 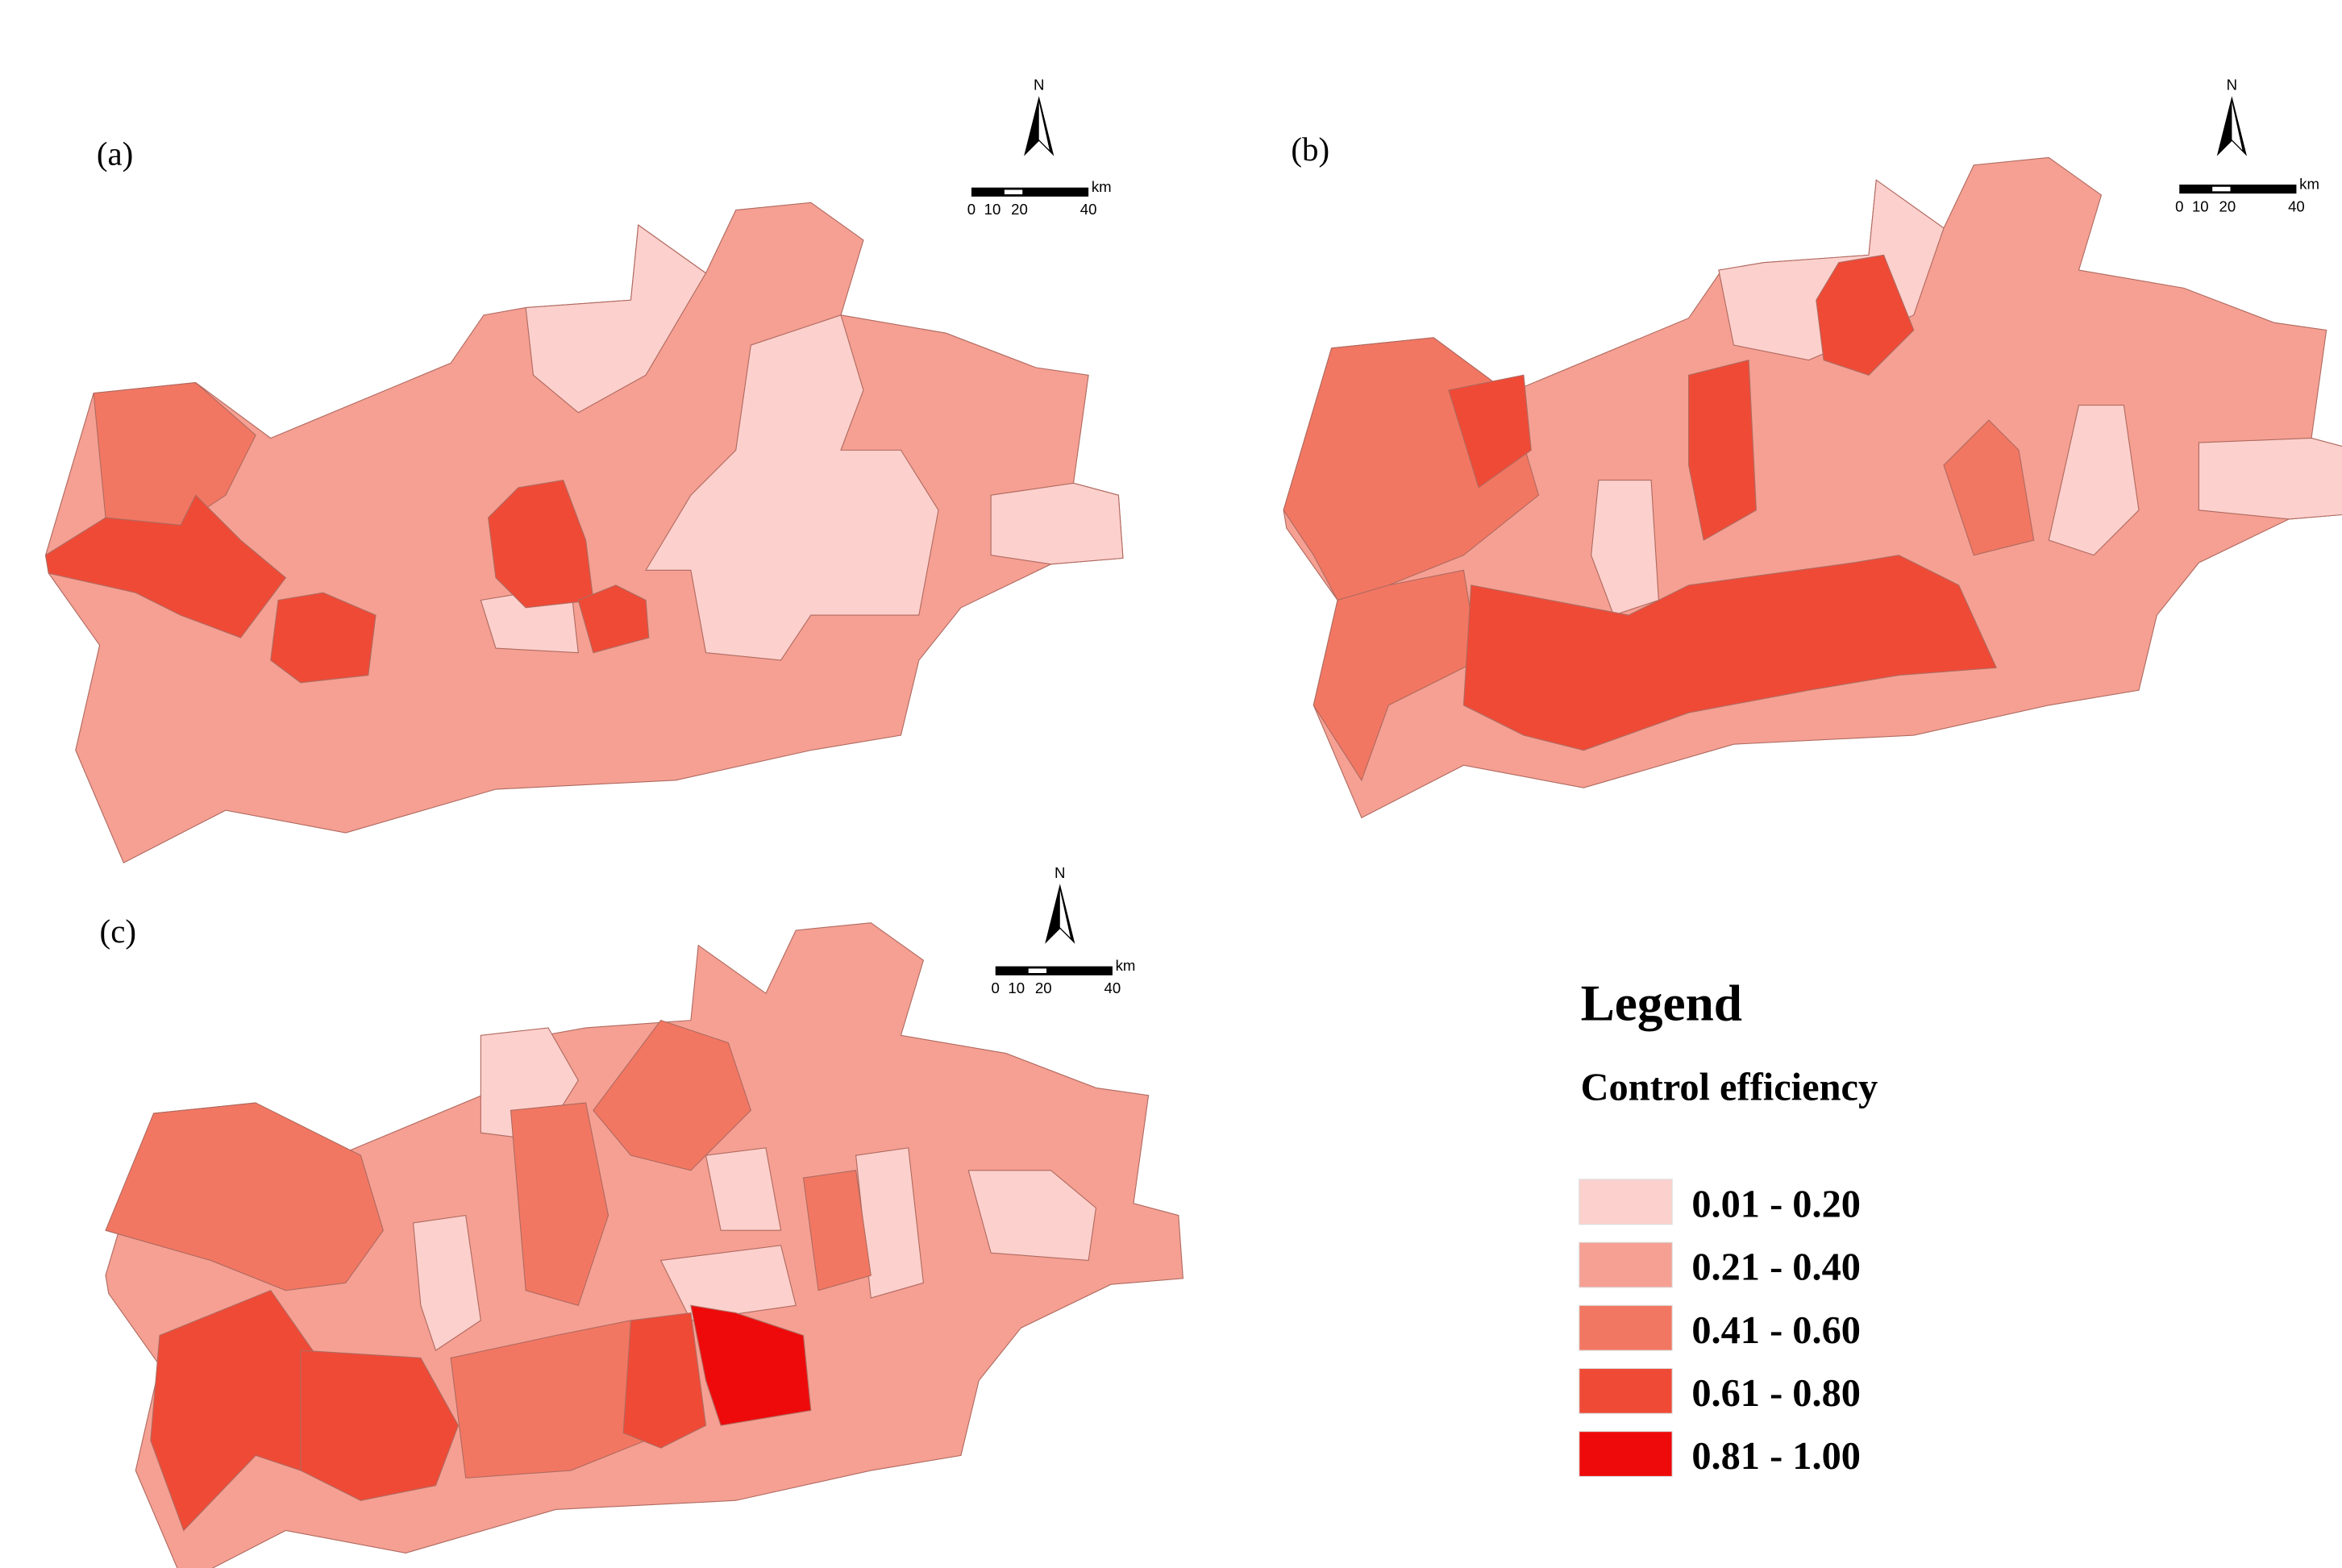 I want to click on legend-title: Legend, so click(x=1661, y=1003).